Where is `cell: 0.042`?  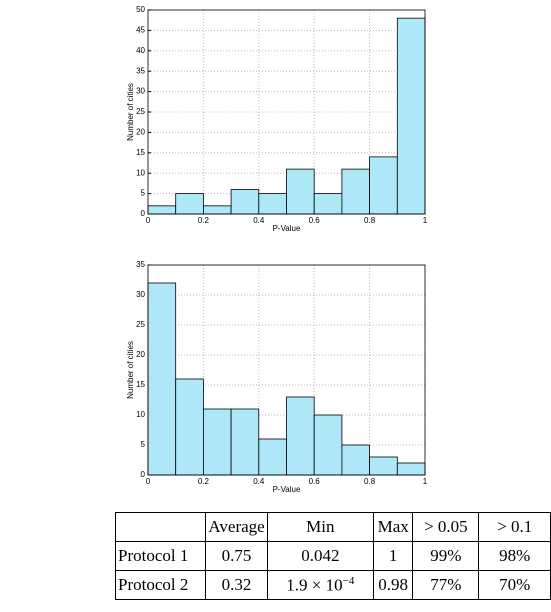 cell: 0.042 is located at coordinates (320, 556).